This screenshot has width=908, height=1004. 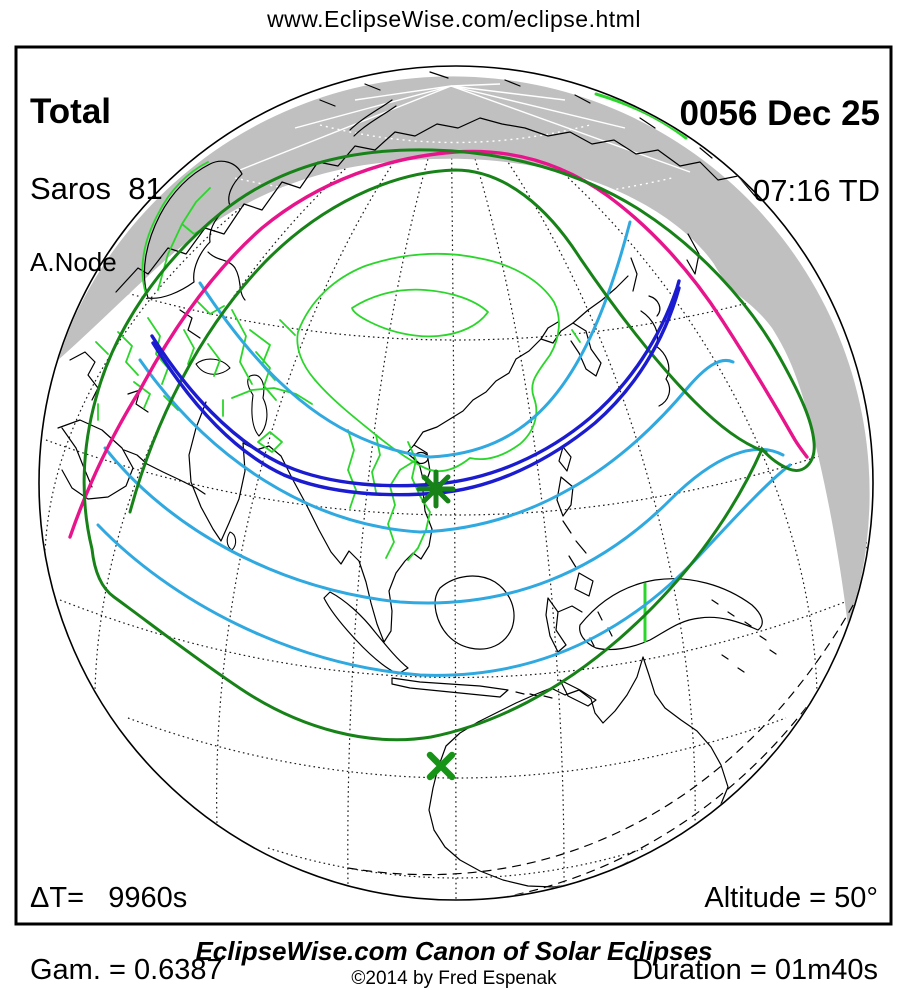 I want to click on eclipse-info-top-right: 0056 Dec 25 07:16 TD, so click(x=780, y=152).